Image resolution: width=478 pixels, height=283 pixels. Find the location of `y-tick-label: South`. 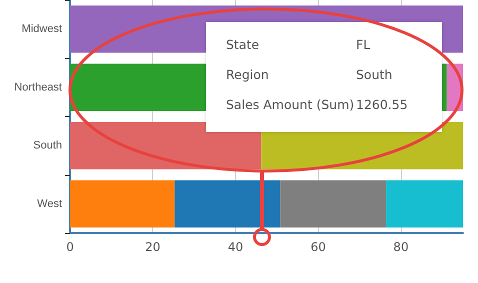

y-tick-label: South is located at coordinates (47, 146).